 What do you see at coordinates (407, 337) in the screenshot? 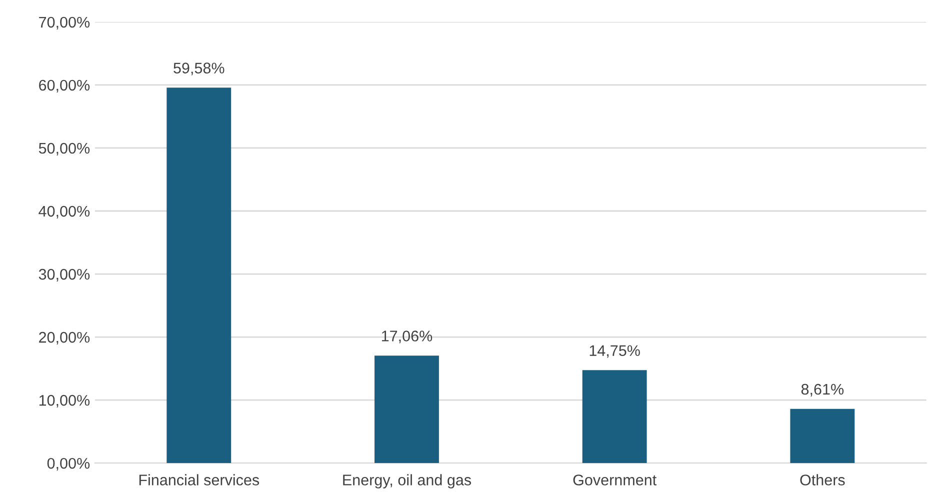
I see `data-label: 17,06%` at bounding box center [407, 337].